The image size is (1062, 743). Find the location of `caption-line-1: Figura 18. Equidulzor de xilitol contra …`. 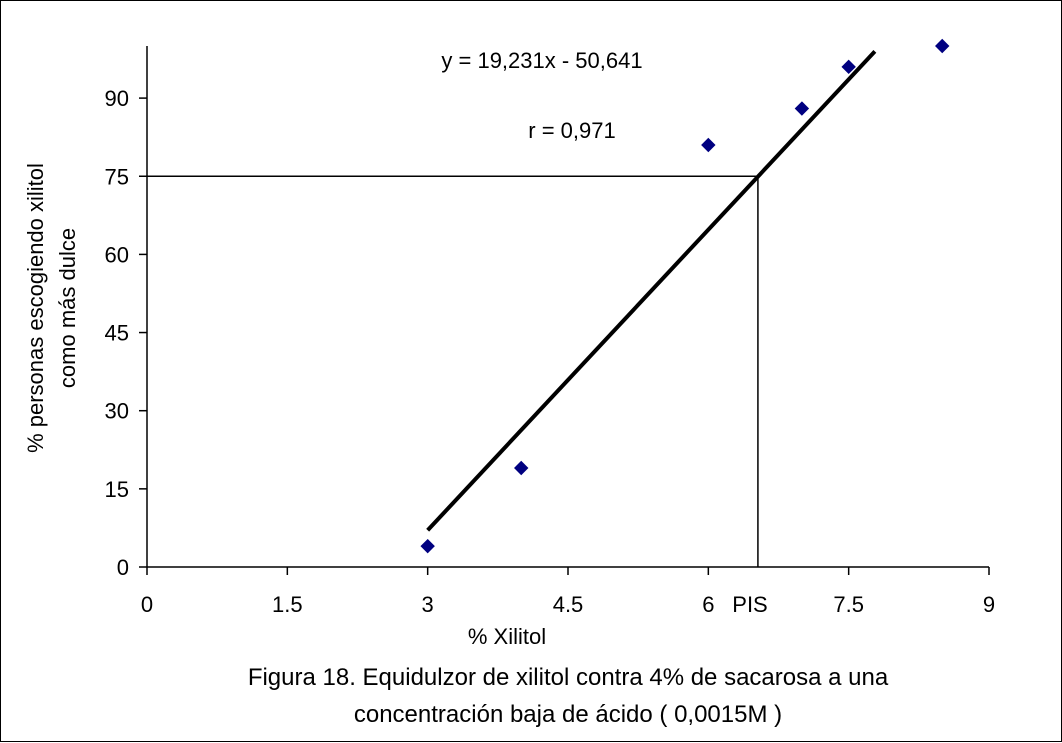

caption-line-1: Figura 18. Equidulzor de xilitol contra … is located at coordinates (568, 677).